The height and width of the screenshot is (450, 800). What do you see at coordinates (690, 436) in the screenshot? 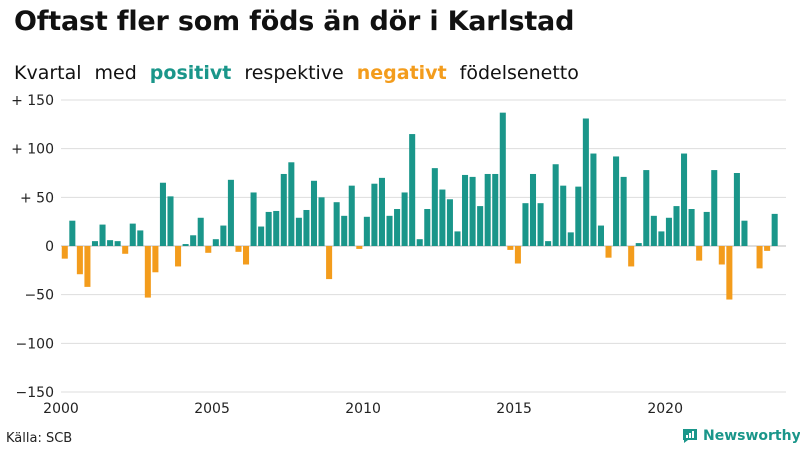
I see `newsworthy-logo-icon` at bounding box center [690, 436].